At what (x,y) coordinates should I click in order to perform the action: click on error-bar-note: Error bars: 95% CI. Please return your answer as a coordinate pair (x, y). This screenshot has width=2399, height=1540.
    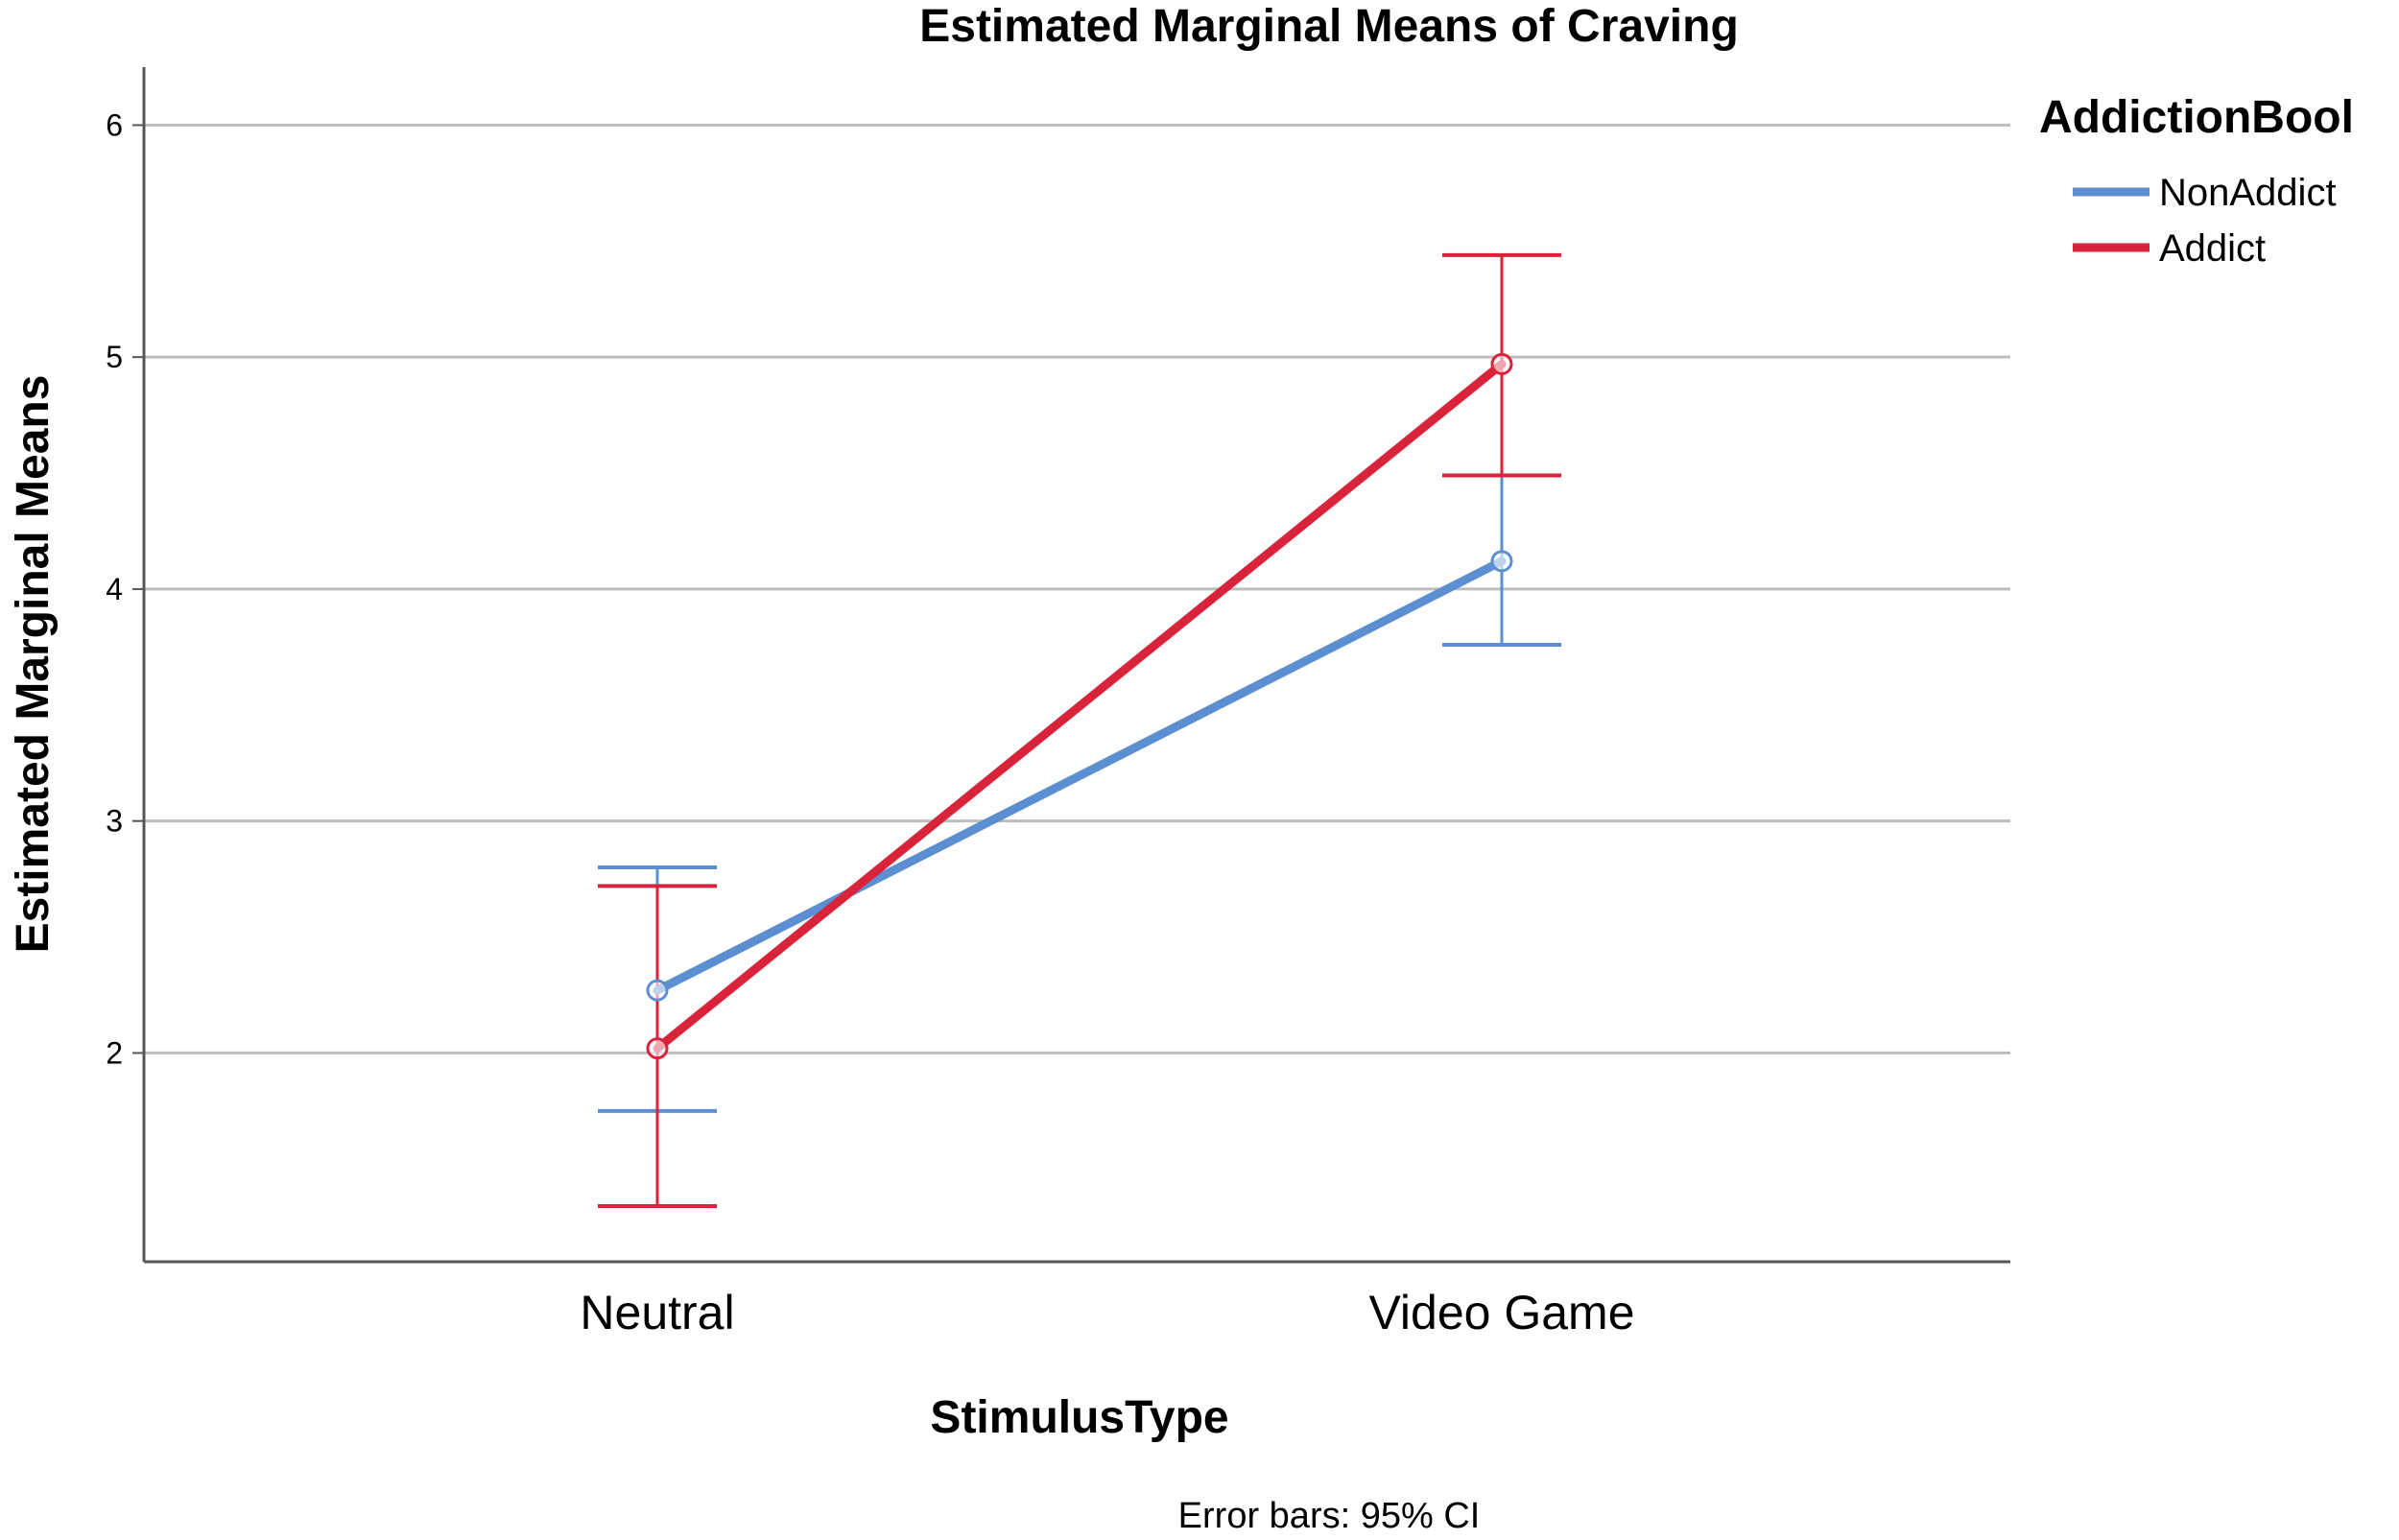
    Looking at the image, I should click on (1329, 1515).